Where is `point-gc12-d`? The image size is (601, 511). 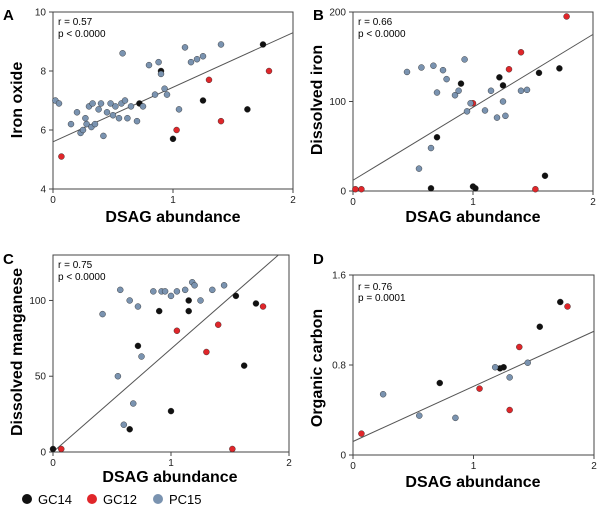 point-gc12-d is located at coordinates (519, 347).